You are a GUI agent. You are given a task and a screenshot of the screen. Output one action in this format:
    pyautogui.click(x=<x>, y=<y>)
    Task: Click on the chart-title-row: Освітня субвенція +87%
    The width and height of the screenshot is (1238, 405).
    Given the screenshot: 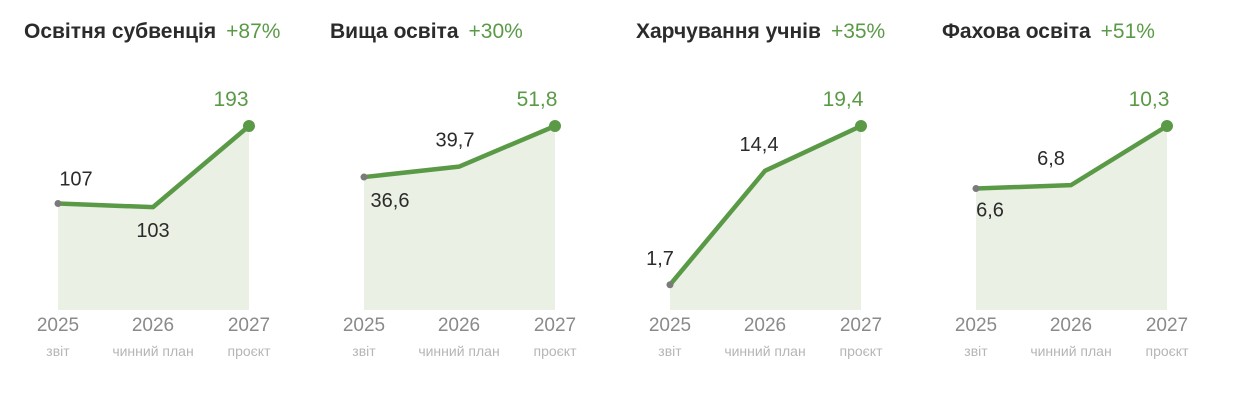 What is the action you would take?
    pyautogui.click(x=152, y=32)
    